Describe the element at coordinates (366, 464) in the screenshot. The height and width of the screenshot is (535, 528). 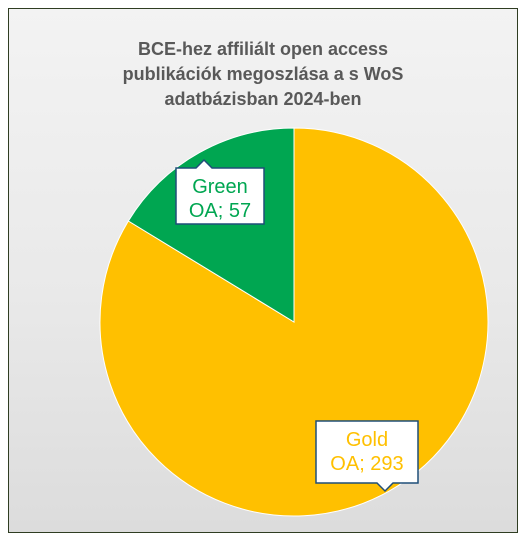
I see `data-label-text: OA; 293` at that location.